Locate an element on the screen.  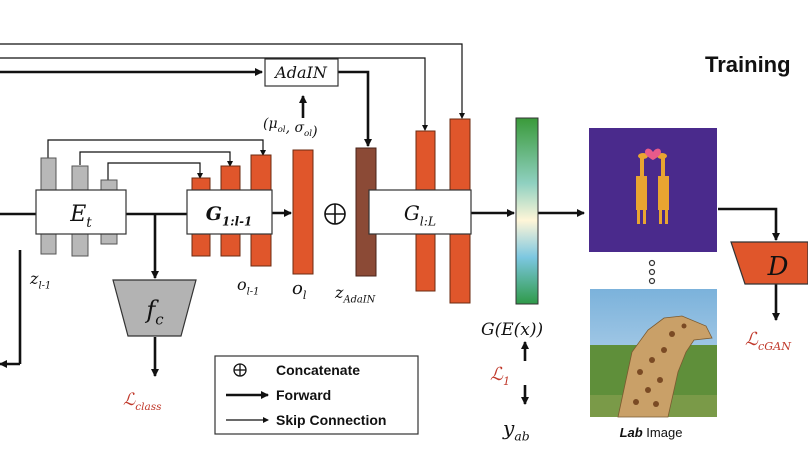
adain-block is located at coordinates (301, 72).